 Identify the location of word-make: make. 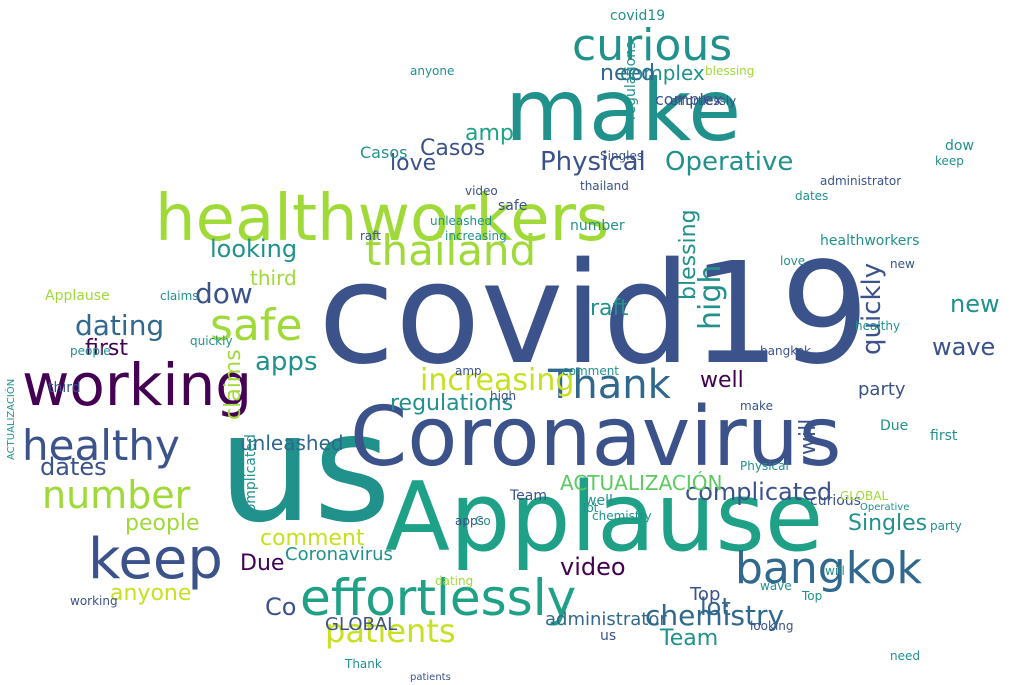
(623, 111).